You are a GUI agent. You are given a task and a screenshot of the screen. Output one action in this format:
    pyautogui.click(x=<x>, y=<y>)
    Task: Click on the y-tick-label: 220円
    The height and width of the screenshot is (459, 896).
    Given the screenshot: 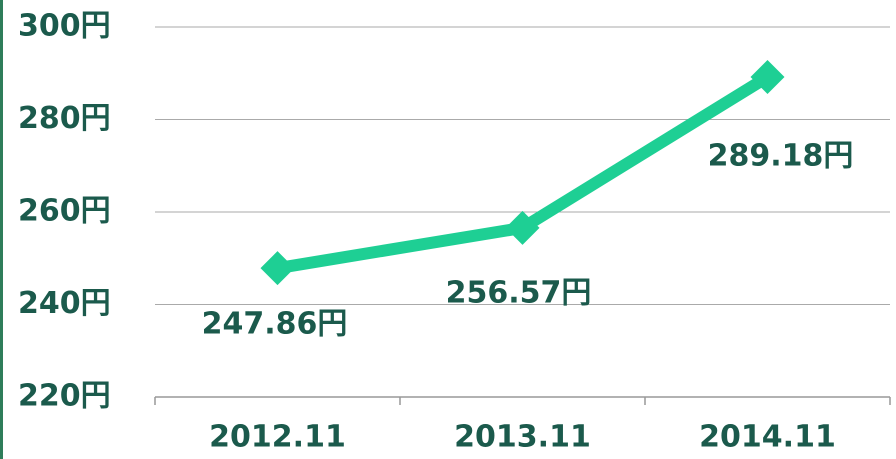 What is the action you would take?
    pyautogui.click(x=64, y=396)
    